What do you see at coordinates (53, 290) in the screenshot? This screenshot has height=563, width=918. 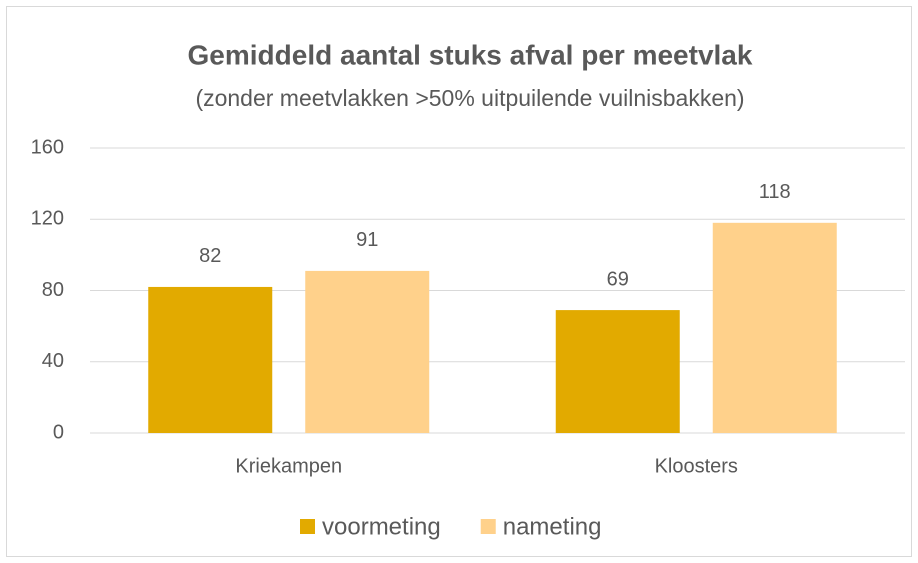 I see `y-tick-label: 80` at bounding box center [53, 290].